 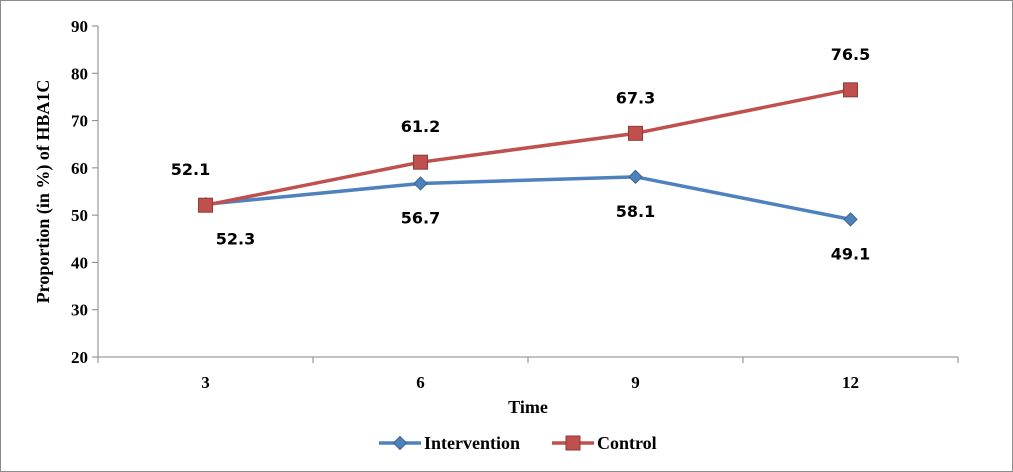 What do you see at coordinates (472, 443) in the screenshot?
I see `legend-label: Intervention` at bounding box center [472, 443].